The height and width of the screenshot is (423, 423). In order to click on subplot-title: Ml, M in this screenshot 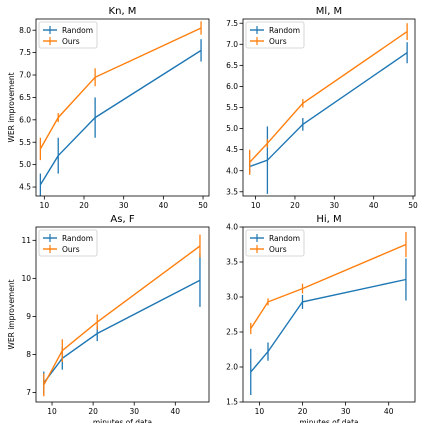, I will do `click(329, 11)`.